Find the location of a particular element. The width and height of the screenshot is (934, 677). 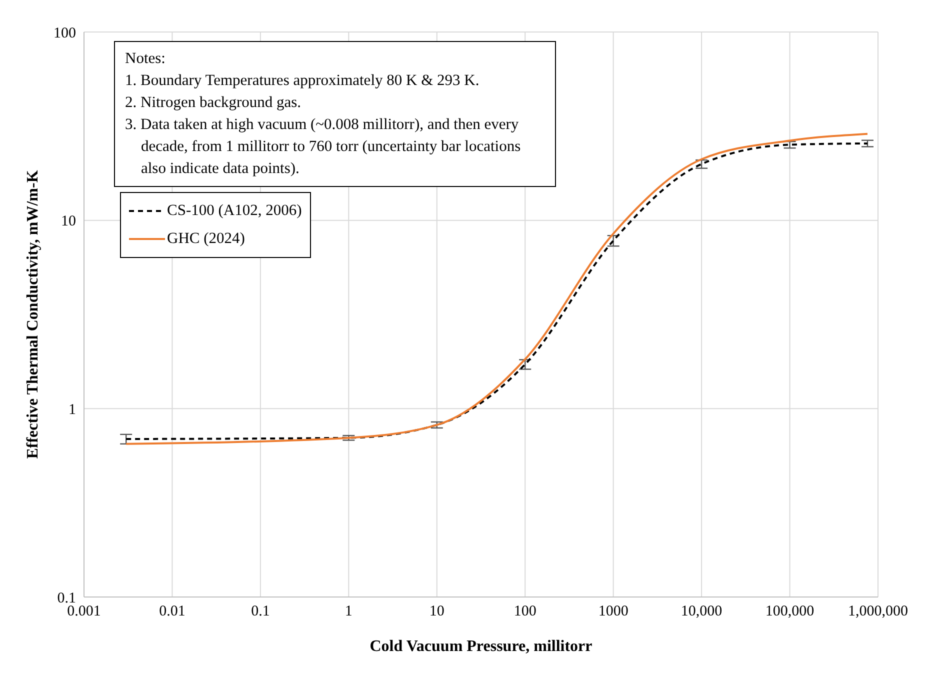

x-tick-label: 100,000 is located at coordinates (789, 612).